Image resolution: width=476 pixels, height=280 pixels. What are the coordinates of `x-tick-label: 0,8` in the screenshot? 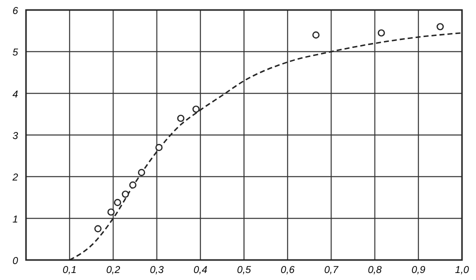 It's located at (375, 270).